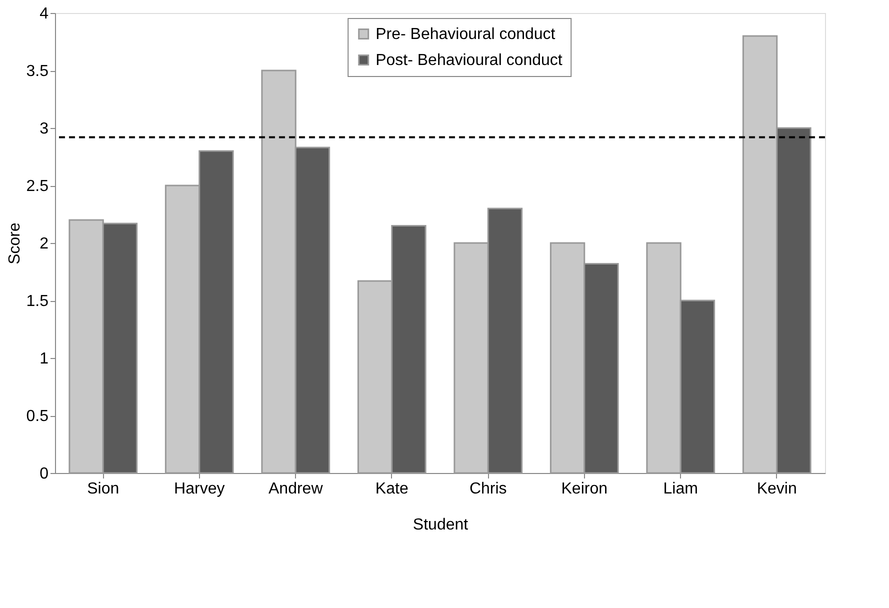 Image resolution: width=889 pixels, height=608 pixels. Describe the element at coordinates (44, 244) in the screenshot. I see `y-tick-label: 2` at that location.